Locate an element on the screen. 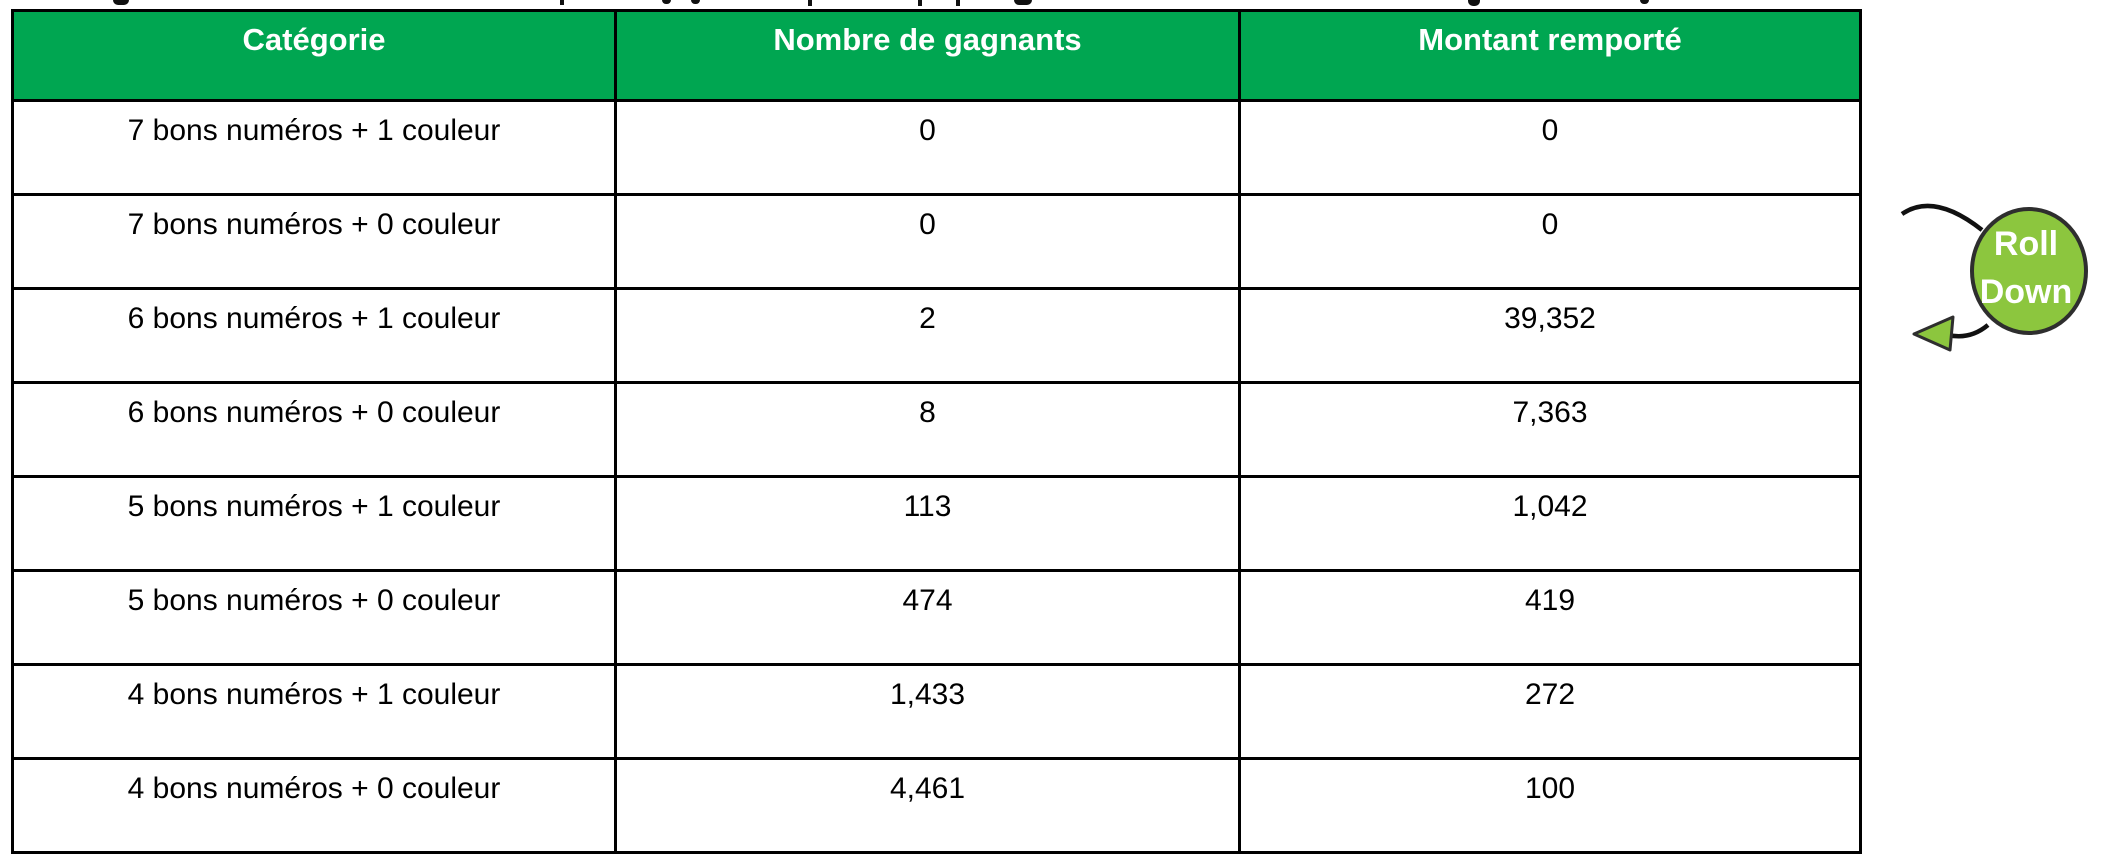  header-categorie: Catégorie is located at coordinates (314, 55).